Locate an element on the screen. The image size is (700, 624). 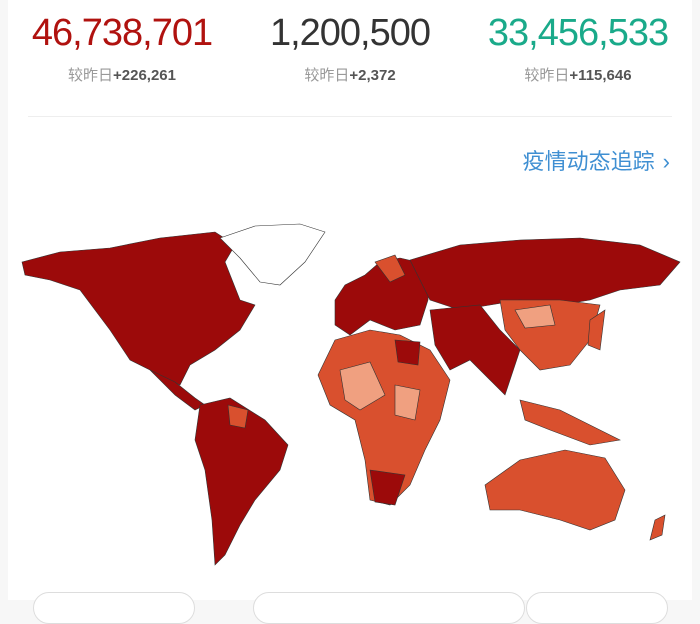
stat-deaths: 1,200,500 较昨日+2,372 is located at coordinates (350, 47).